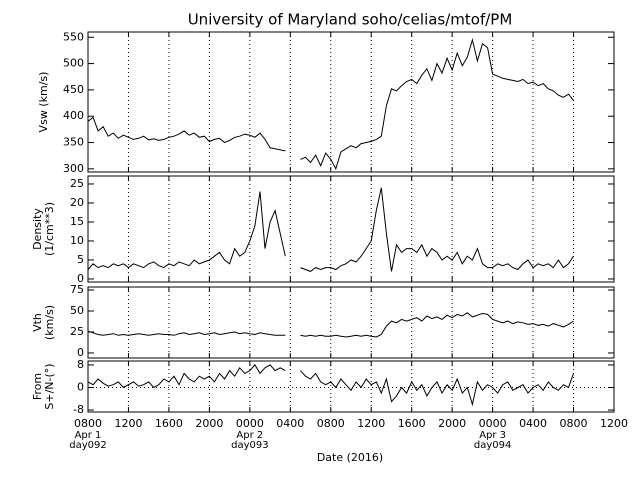 This screenshot has width=640, height=480. Describe the element at coordinates (77, 202) in the screenshot. I see `y-tick-label: 20` at that location.